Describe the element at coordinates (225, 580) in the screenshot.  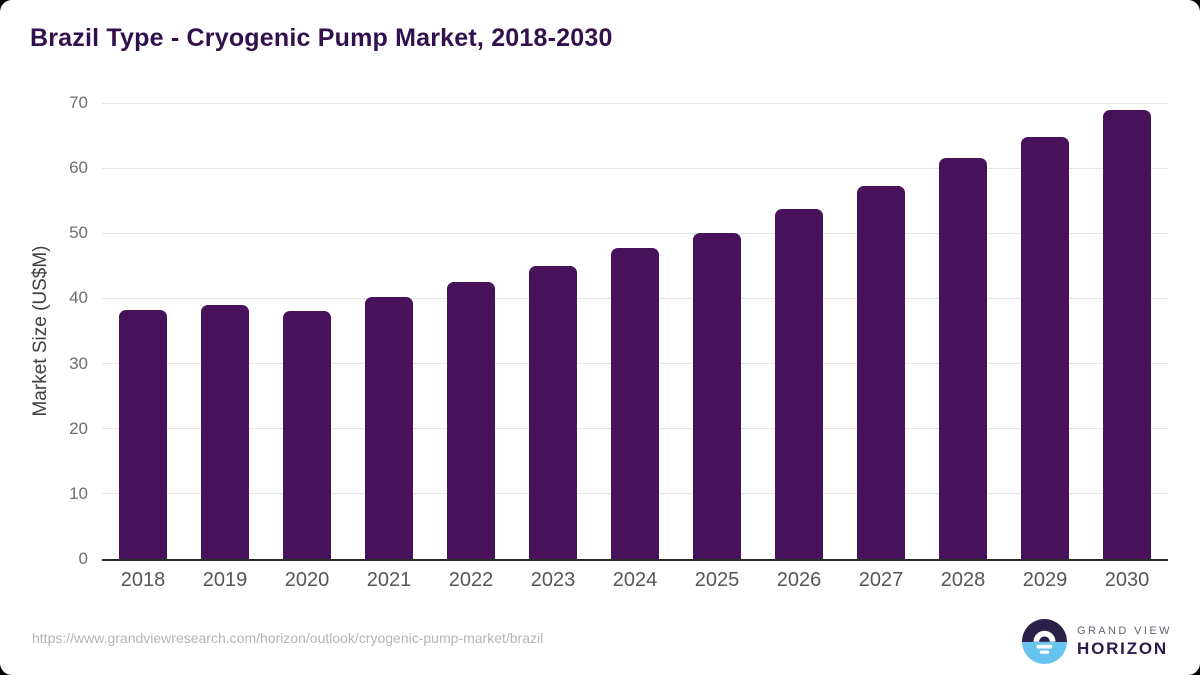
I see `x-tick-label-2019: 2019` at that location.